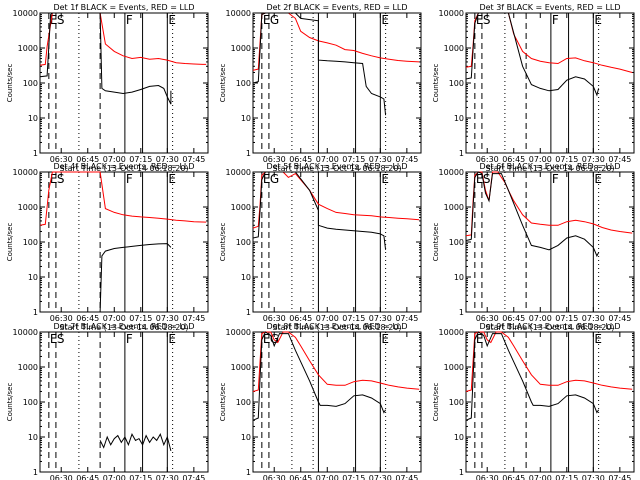 The width and height of the screenshot is (640, 480). Describe the element at coordinates (549, 7) in the screenshot. I see `chart-title: Det 3f BLACK = Events, RED = LLD` at that location.